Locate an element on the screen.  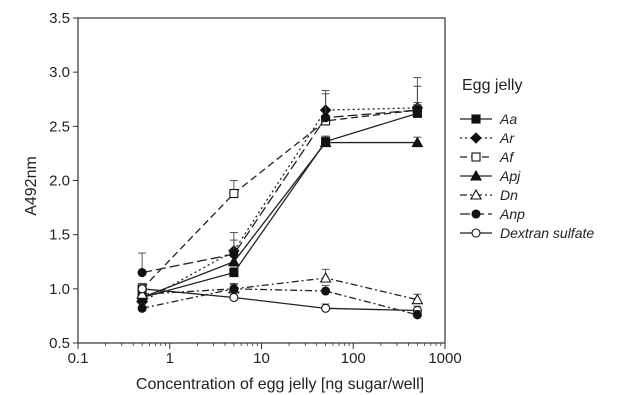
series-dn is located at coordinates (280, 286).